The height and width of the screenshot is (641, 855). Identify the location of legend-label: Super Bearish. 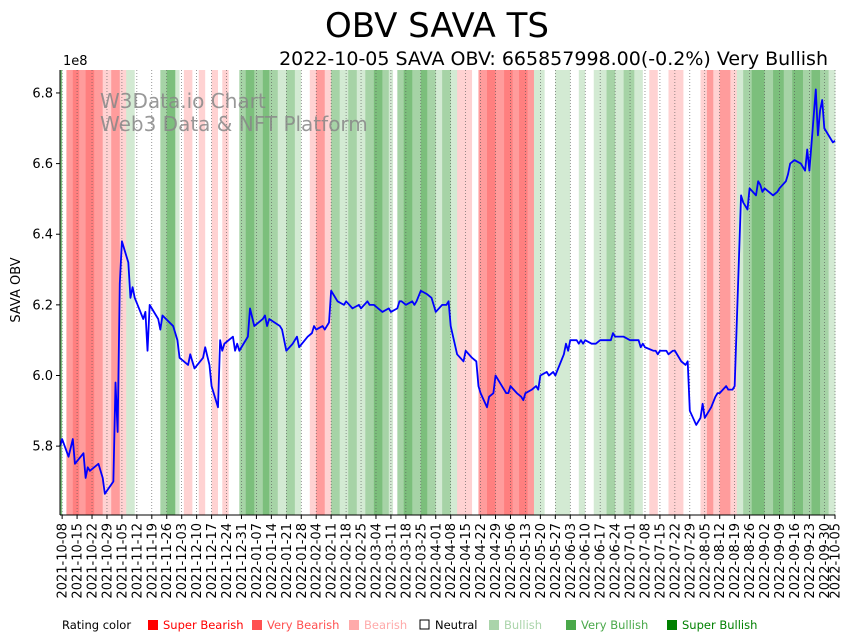
(203, 625).